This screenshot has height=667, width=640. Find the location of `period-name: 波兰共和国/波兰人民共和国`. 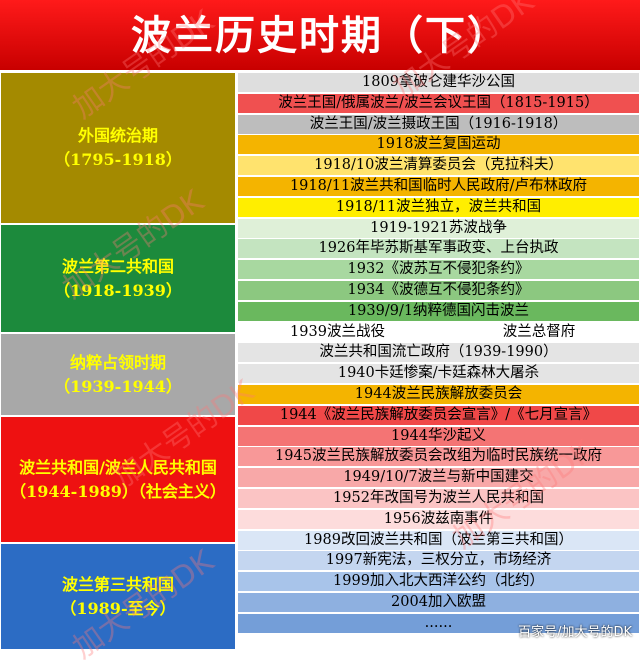

period-name: 波兰共和国/波兰人民共和国 is located at coordinates (118, 467).